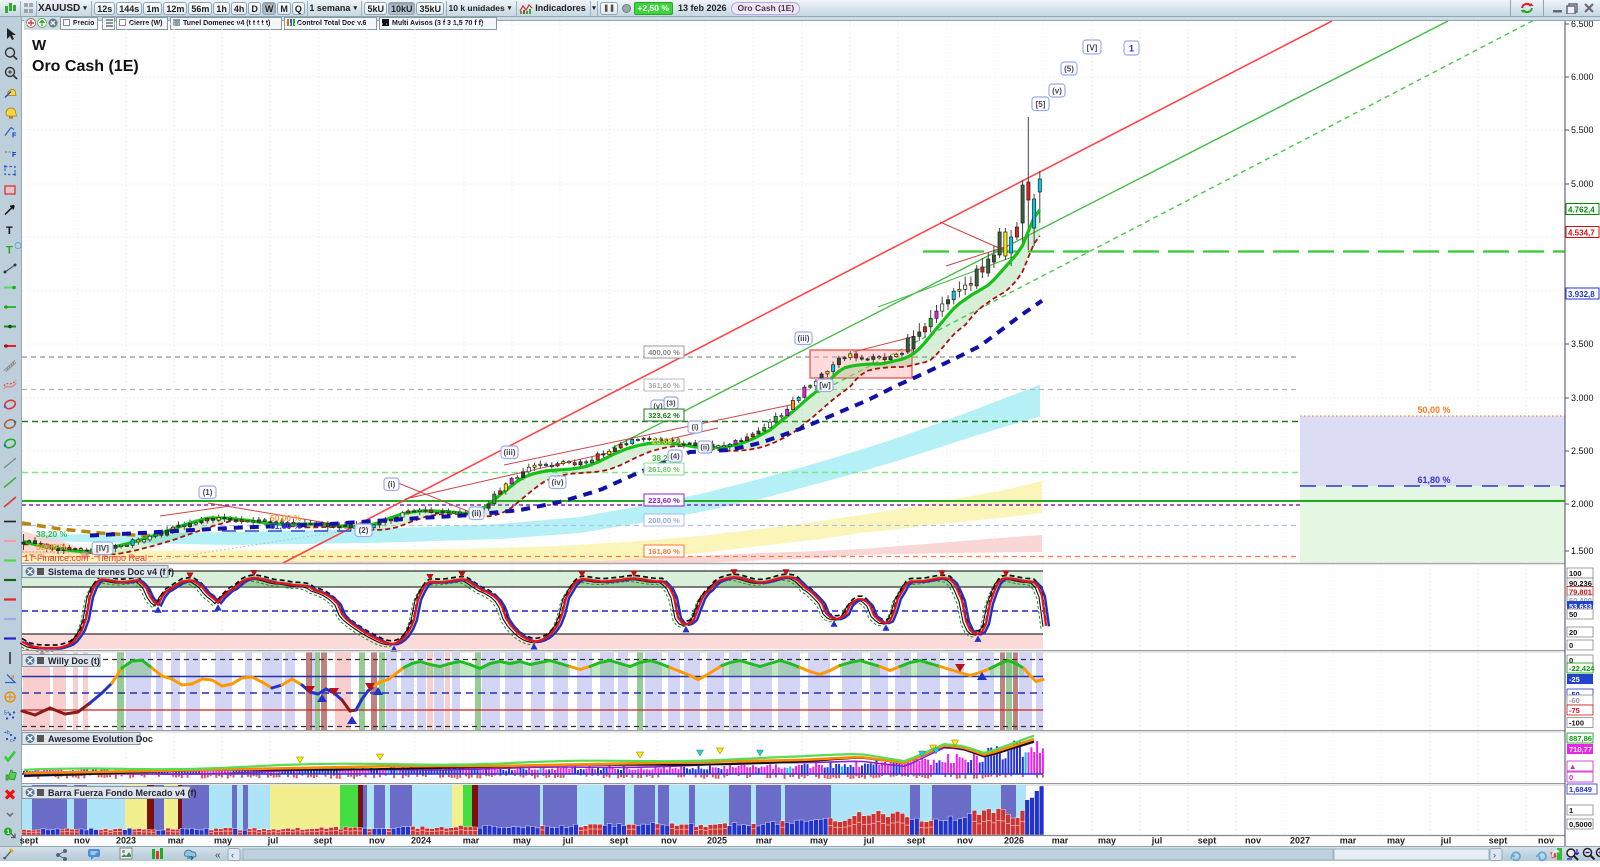 The height and width of the screenshot is (867, 1600). I want to click on svg-text: Oro Cash (1E), so click(85, 66).